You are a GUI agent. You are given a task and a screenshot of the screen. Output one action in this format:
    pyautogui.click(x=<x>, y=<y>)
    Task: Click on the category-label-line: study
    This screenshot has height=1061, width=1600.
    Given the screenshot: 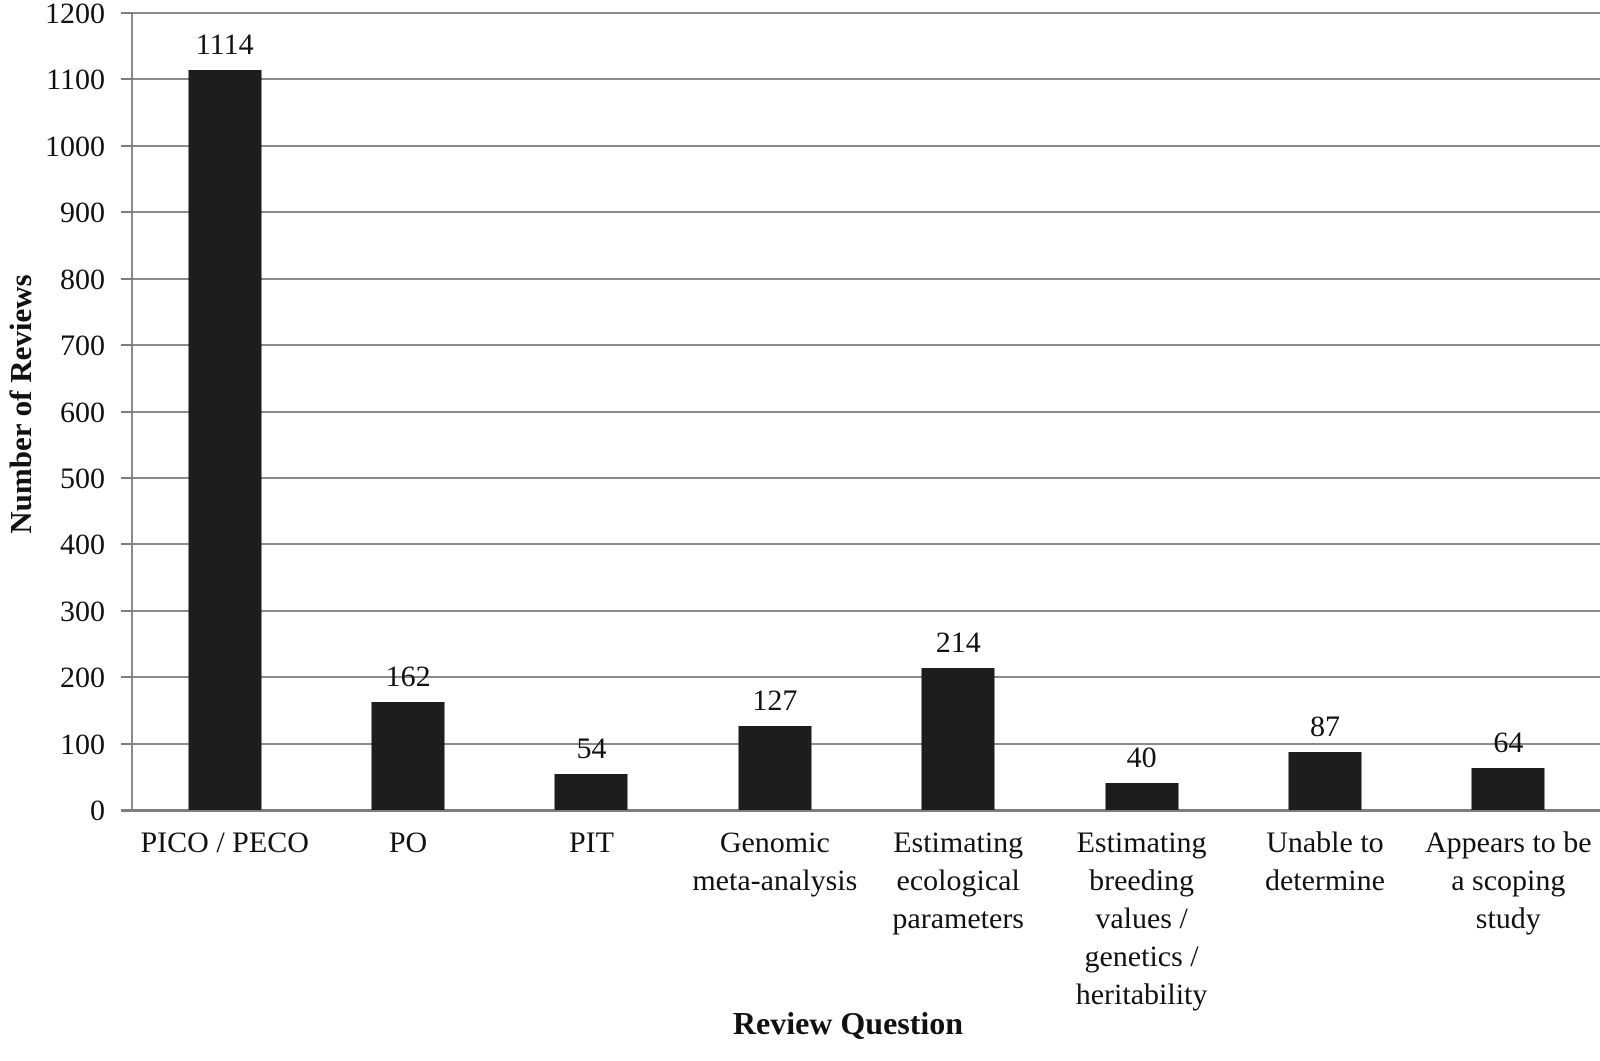 What is the action you would take?
    pyautogui.click(x=1508, y=918)
    